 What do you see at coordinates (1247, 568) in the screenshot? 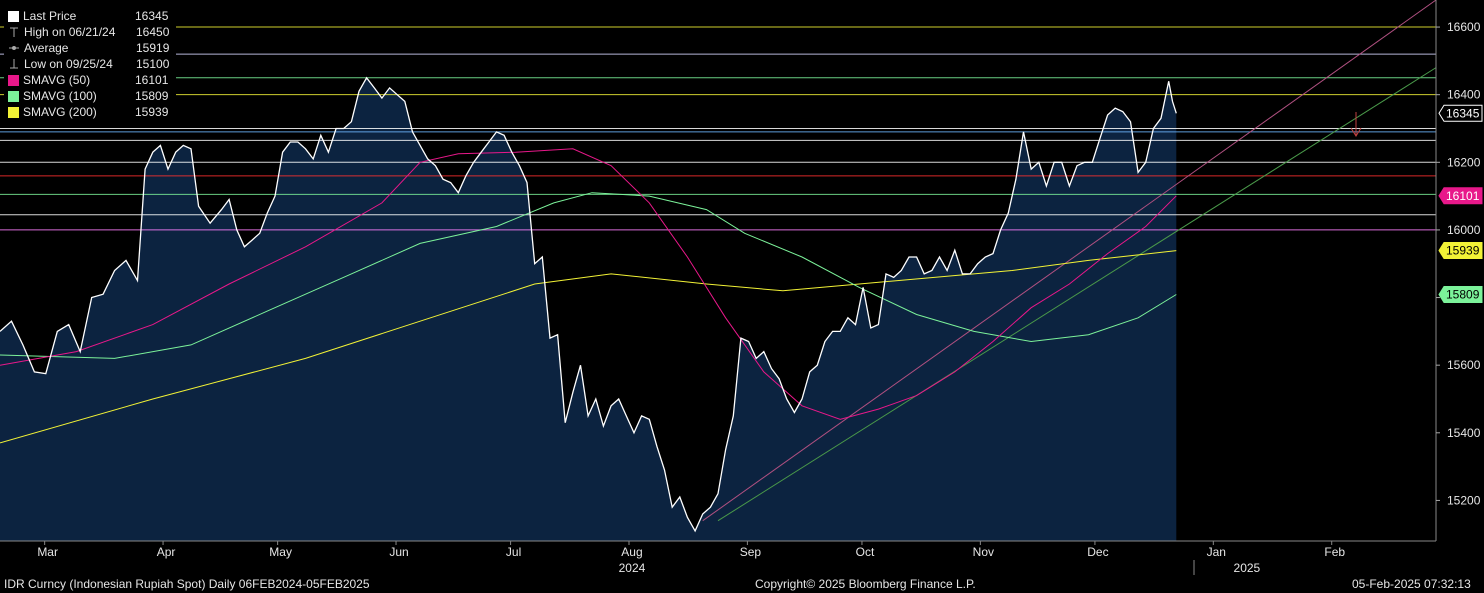
I see `x-year-label: 2025` at bounding box center [1247, 568].